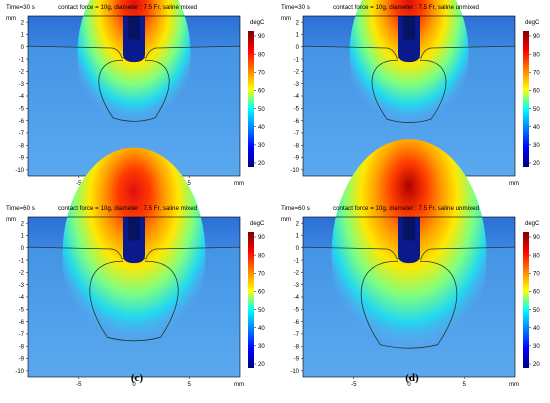 This screenshot has height=403, width=550. Describe the element at coordinates (412, 378) in the screenshot. I see `panel-caption: (d)` at that location.